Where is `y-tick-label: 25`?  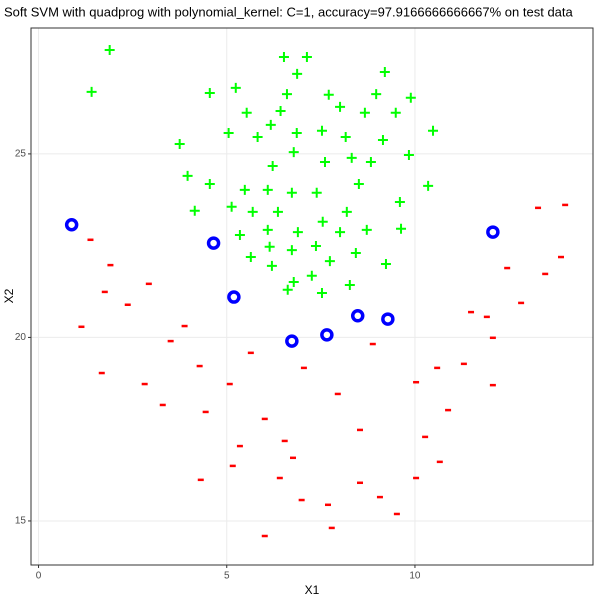
y-tick-label: 25 is located at coordinates (21, 154).